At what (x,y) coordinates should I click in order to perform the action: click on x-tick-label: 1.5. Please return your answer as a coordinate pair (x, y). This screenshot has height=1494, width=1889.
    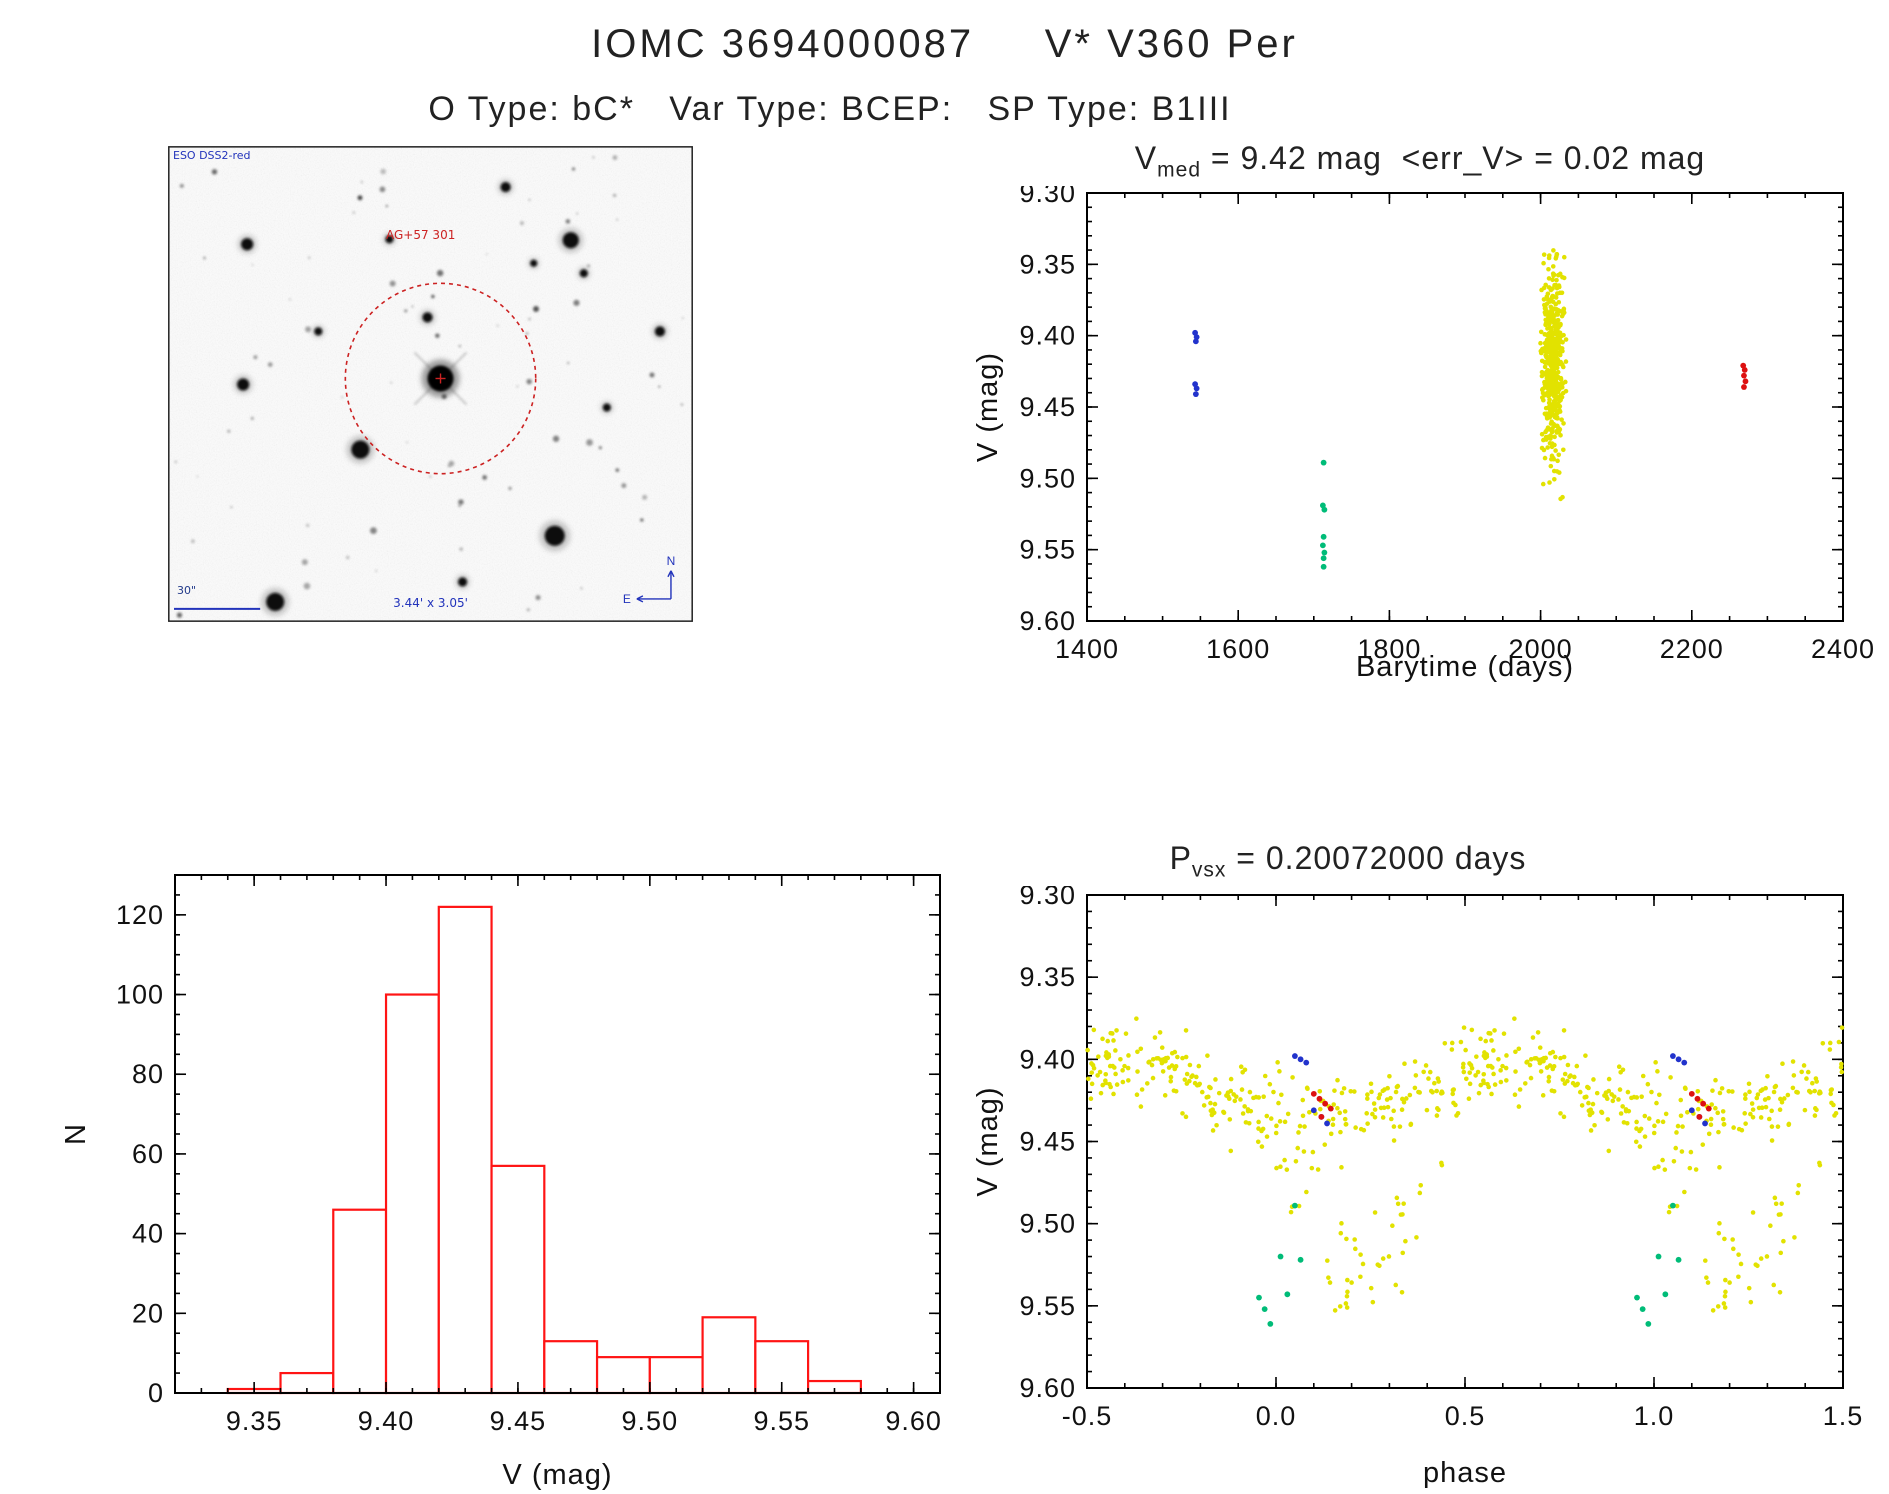
    Looking at the image, I should click on (1843, 1416).